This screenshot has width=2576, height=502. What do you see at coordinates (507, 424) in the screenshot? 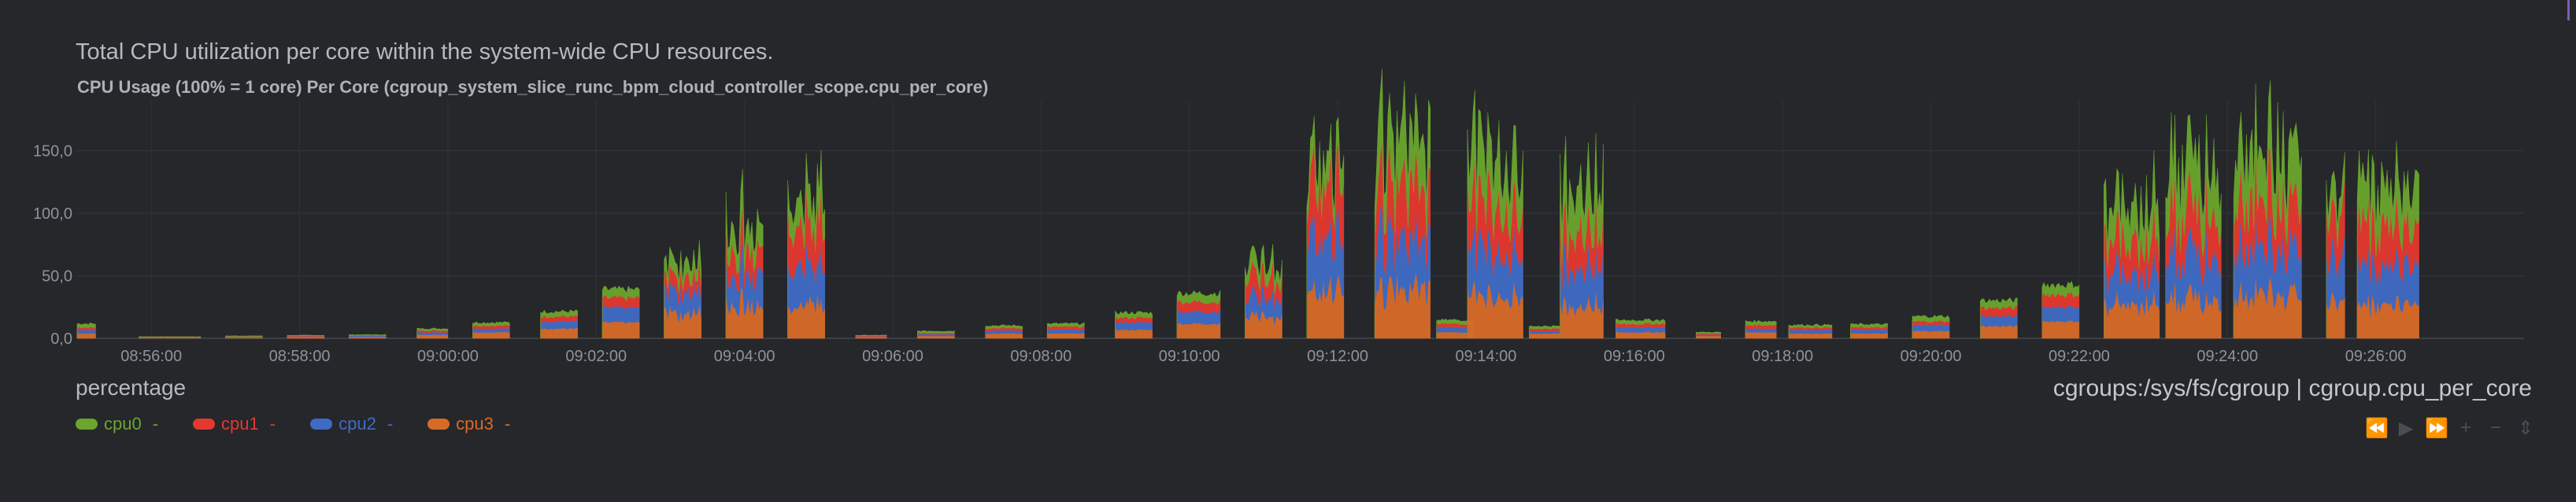
I see `legend-value-cpu3: -` at bounding box center [507, 424].